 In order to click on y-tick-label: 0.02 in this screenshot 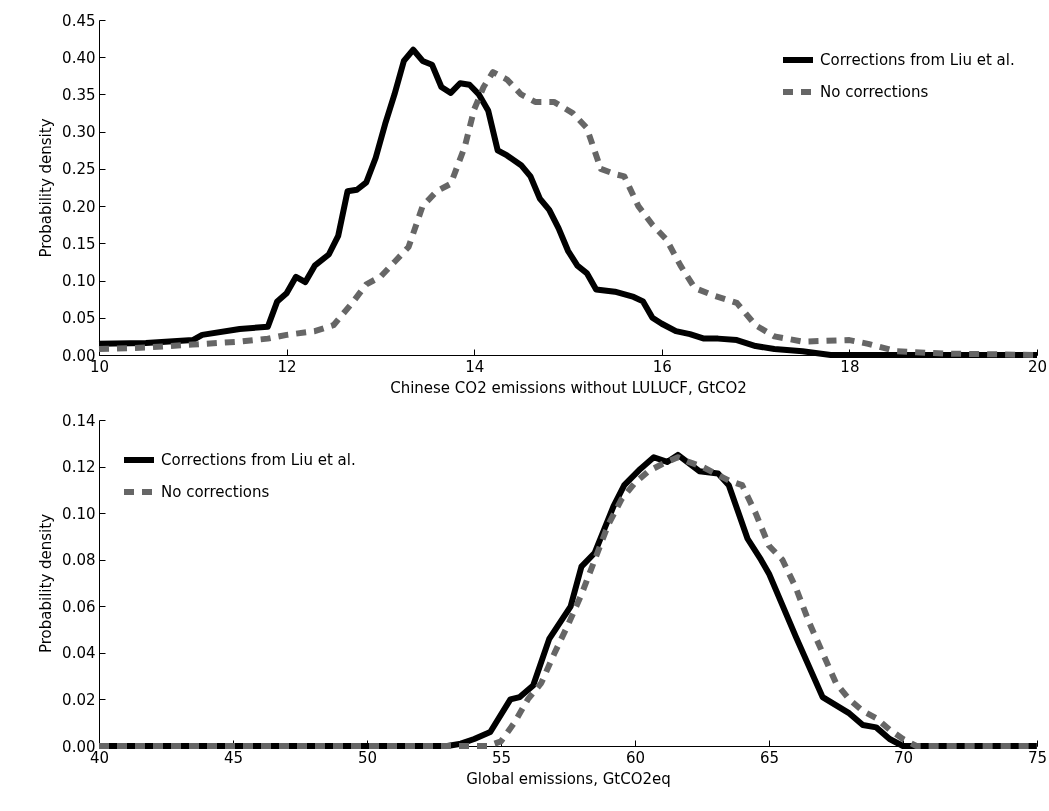, I will do `click(79, 699)`.